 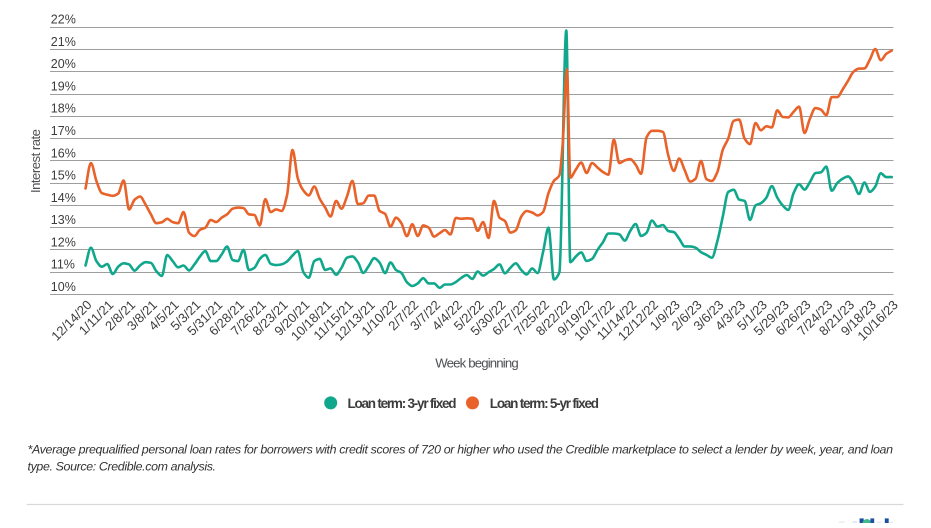 I want to click on svg-text: 21%, so click(x=63, y=42).